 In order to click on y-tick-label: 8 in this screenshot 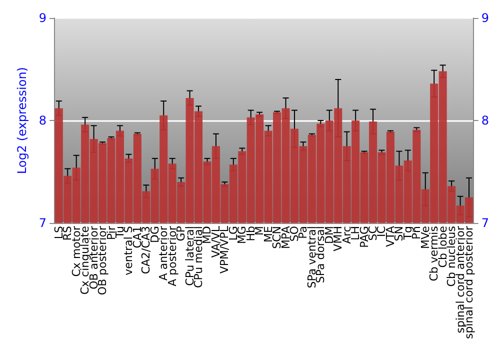, I will do `click(42, 121)`.